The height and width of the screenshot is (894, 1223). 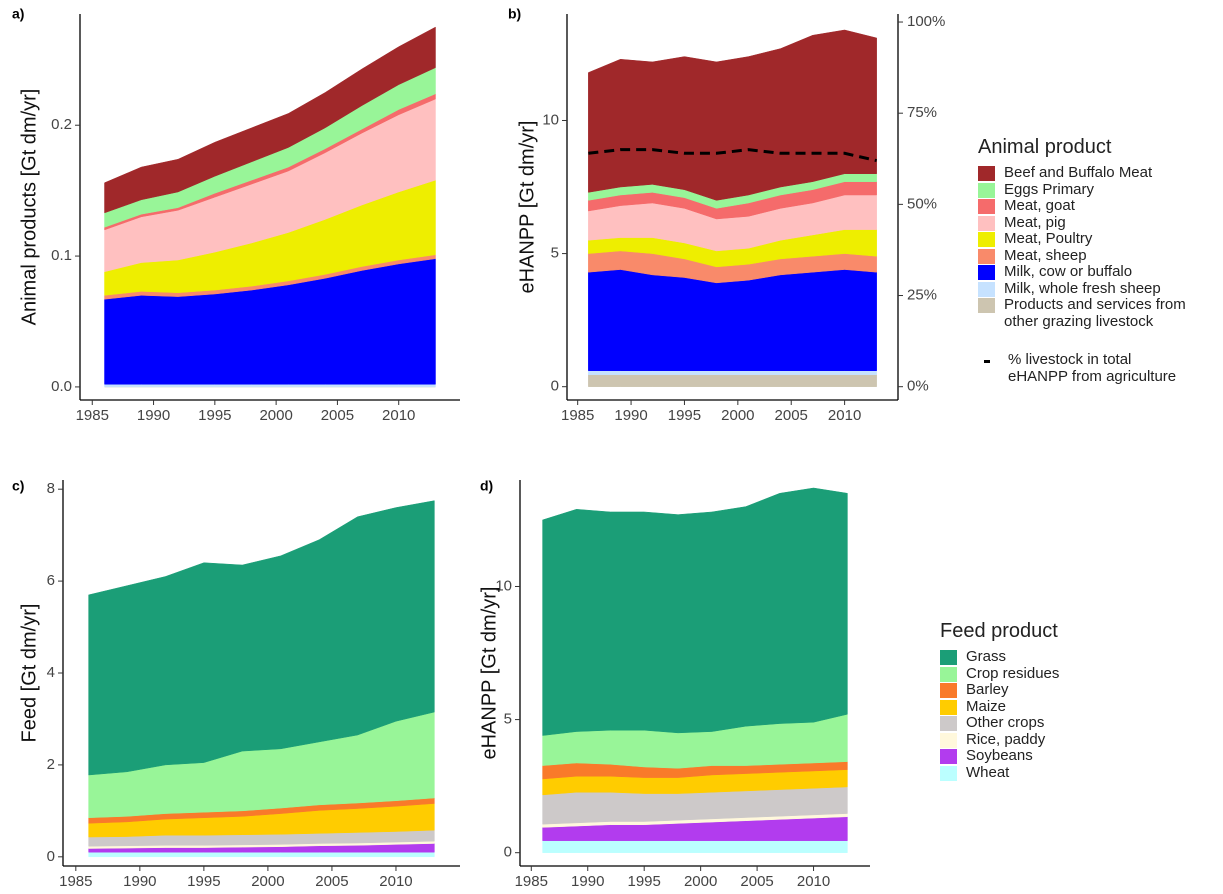 What do you see at coordinates (987, 689) in the screenshot?
I see `legend-label: Barley` at bounding box center [987, 689].